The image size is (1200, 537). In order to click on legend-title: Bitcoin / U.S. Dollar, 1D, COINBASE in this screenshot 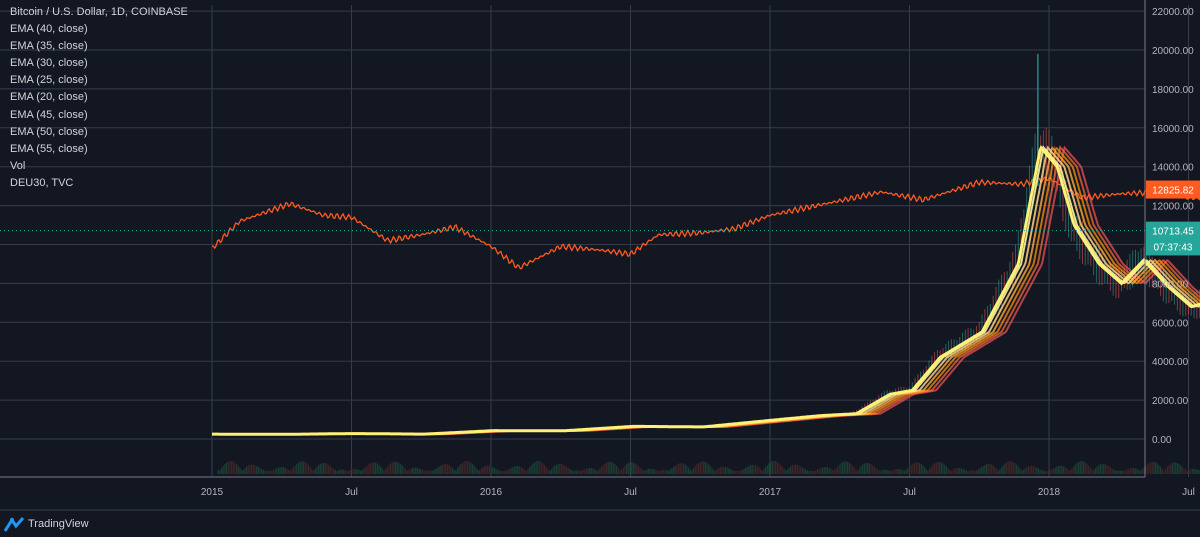, I will do `click(99, 12)`.